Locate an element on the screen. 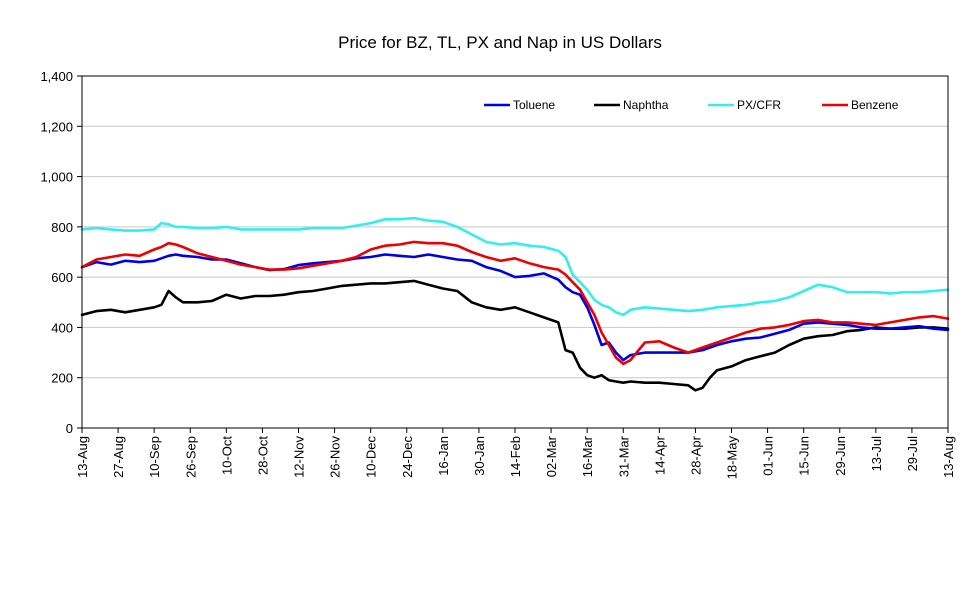 Image resolution: width=967 pixels, height=589 pixels. x-tick-label: 27-Aug is located at coordinates (118, 457).